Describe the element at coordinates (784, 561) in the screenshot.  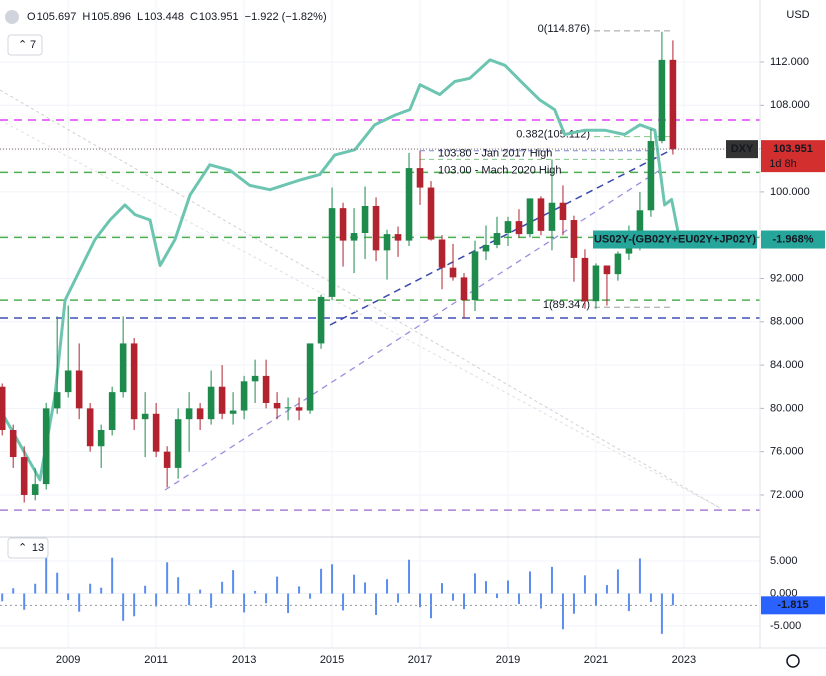
I see `y-tick-label: 5.000` at that location.